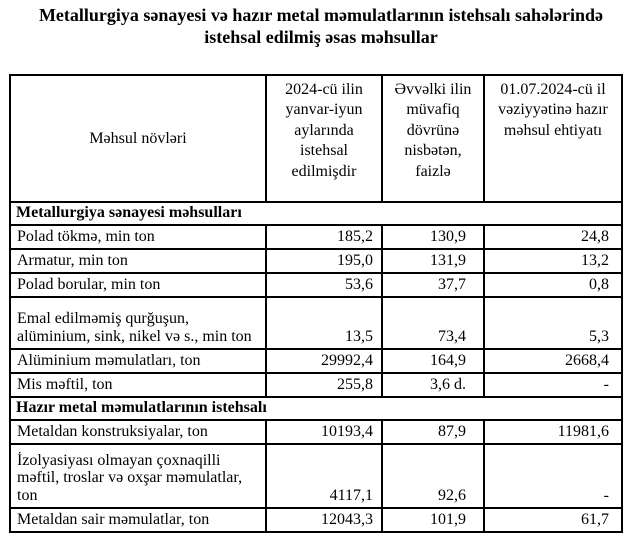 This screenshot has width=642, height=543. What do you see at coordinates (324, 260) in the screenshot?
I see `produced-value: 195,0` at bounding box center [324, 260].